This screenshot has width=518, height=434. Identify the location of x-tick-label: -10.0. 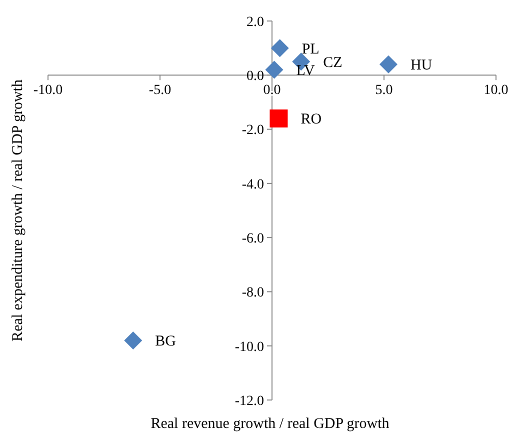
(48, 90).